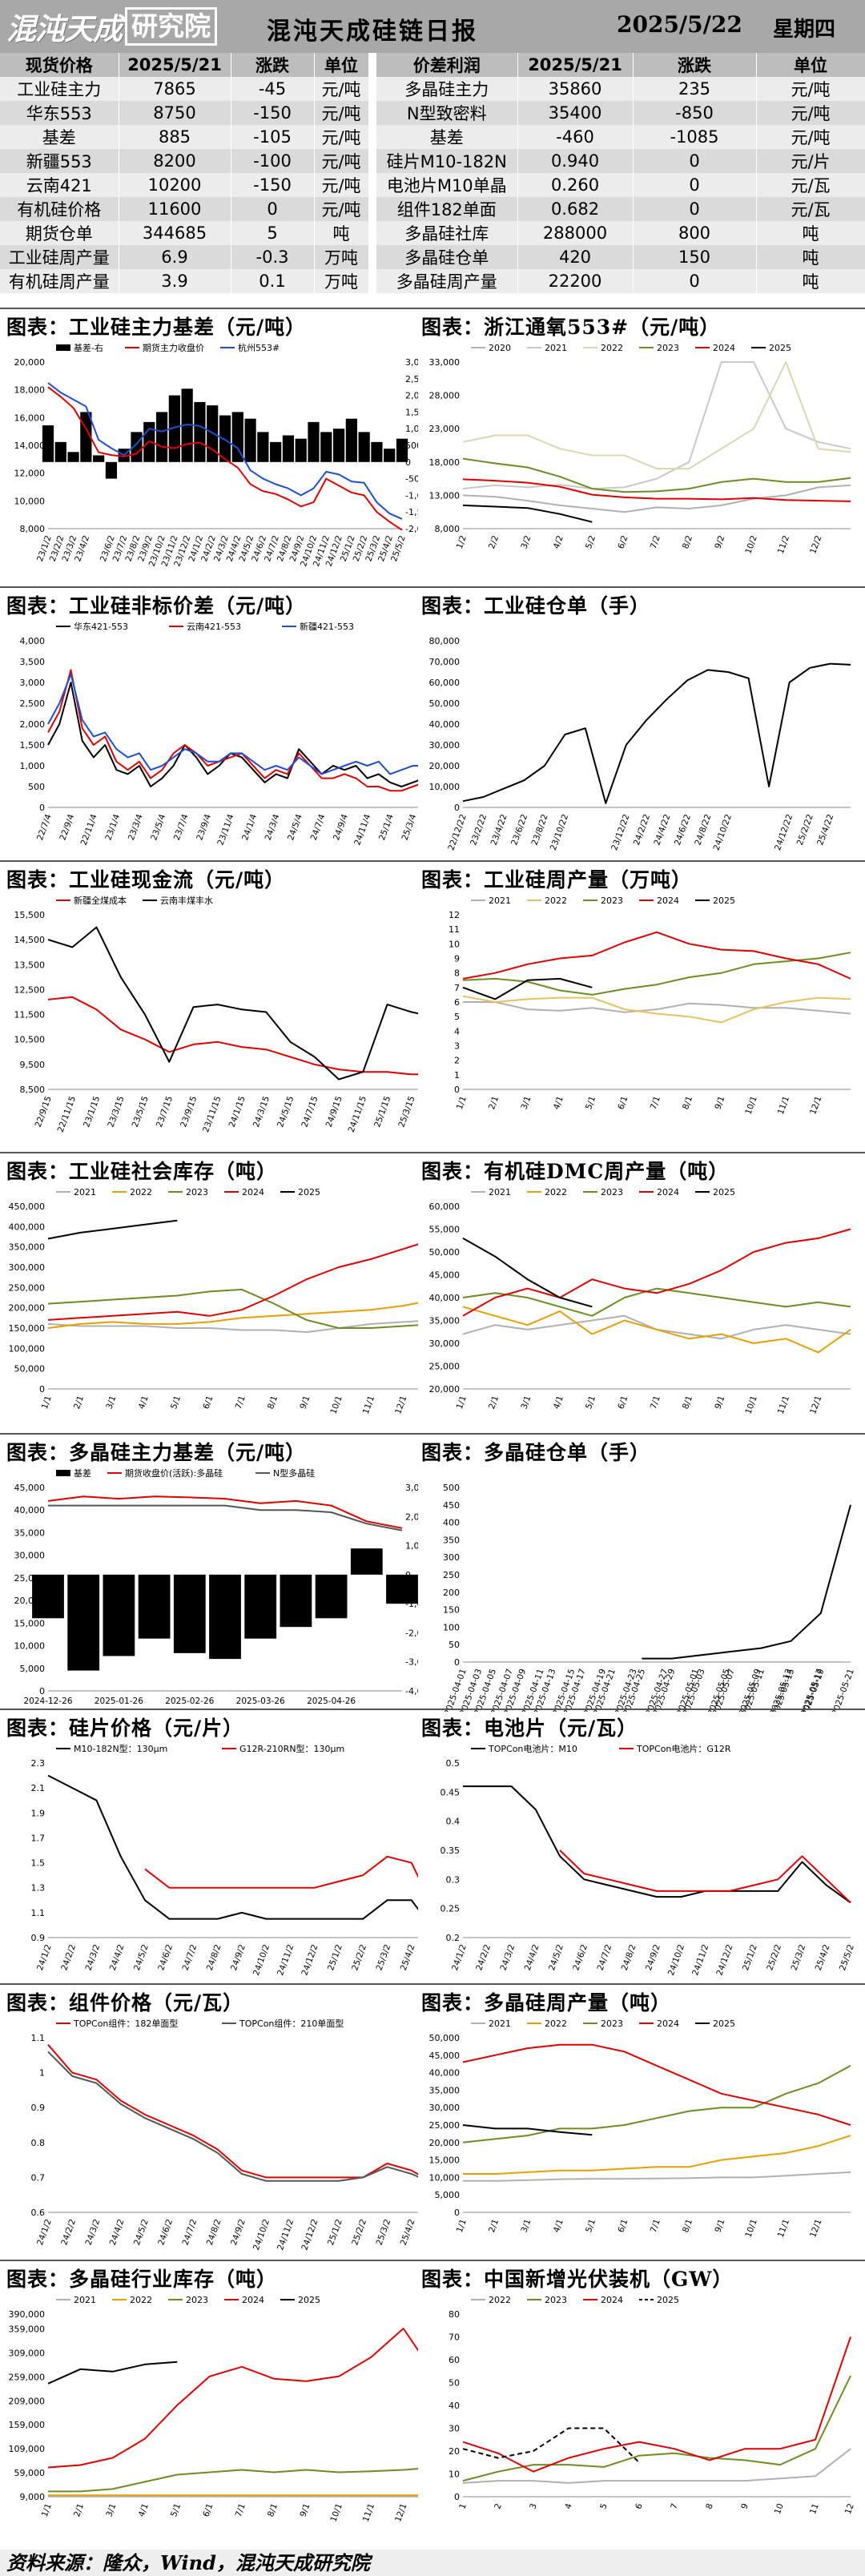 The image size is (865, 2576). What do you see at coordinates (457, 1075) in the screenshot?
I see `y-tick-label: 1` at bounding box center [457, 1075].